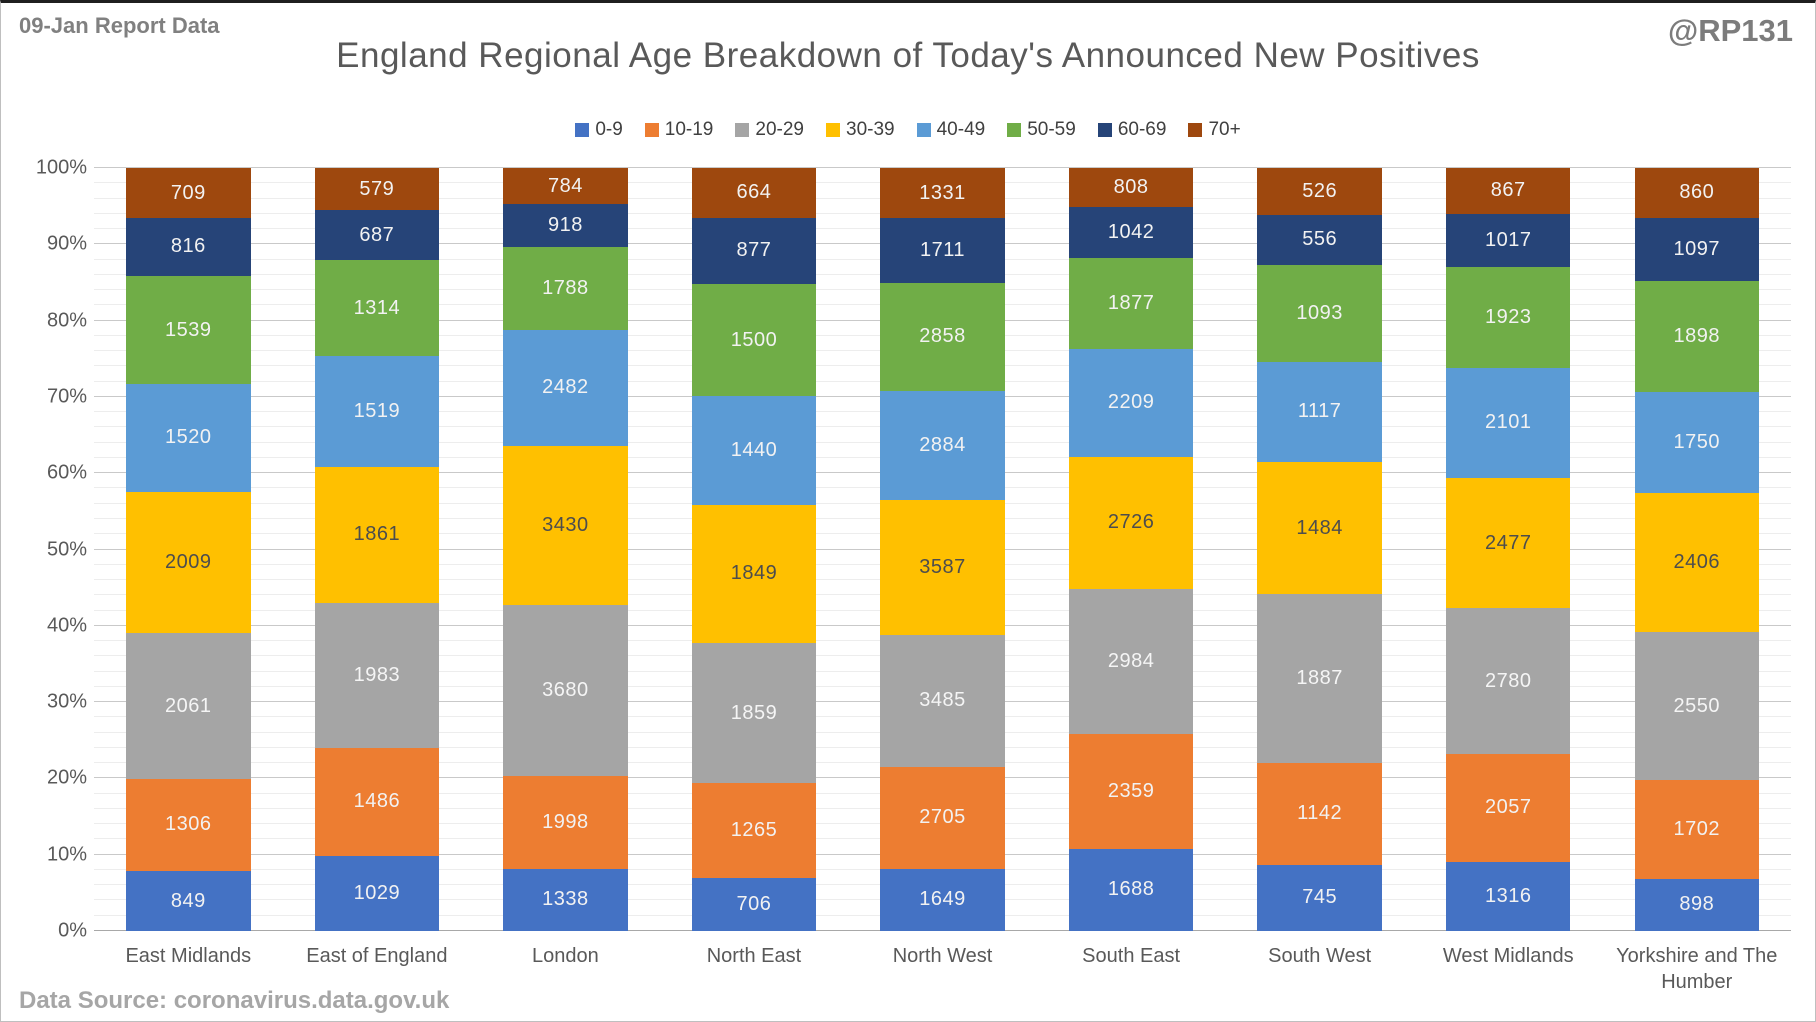  What do you see at coordinates (942, 567) in the screenshot?
I see `bar-segment-30-39: 3587` at bounding box center [942, 567].